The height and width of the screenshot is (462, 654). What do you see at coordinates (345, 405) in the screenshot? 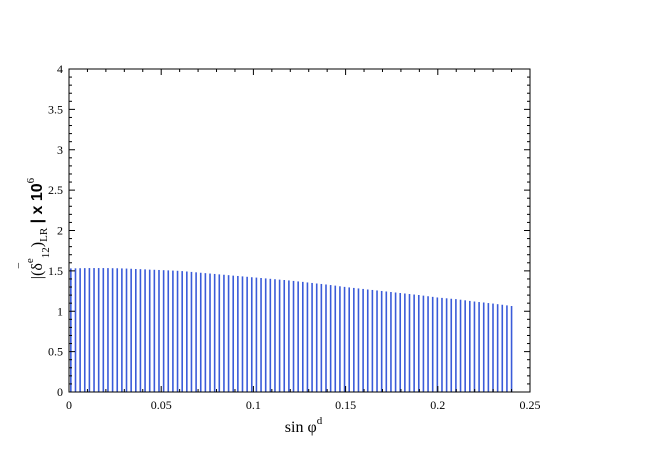
I see `x-tick-label: 0.15` at bounding box center [345, 405].